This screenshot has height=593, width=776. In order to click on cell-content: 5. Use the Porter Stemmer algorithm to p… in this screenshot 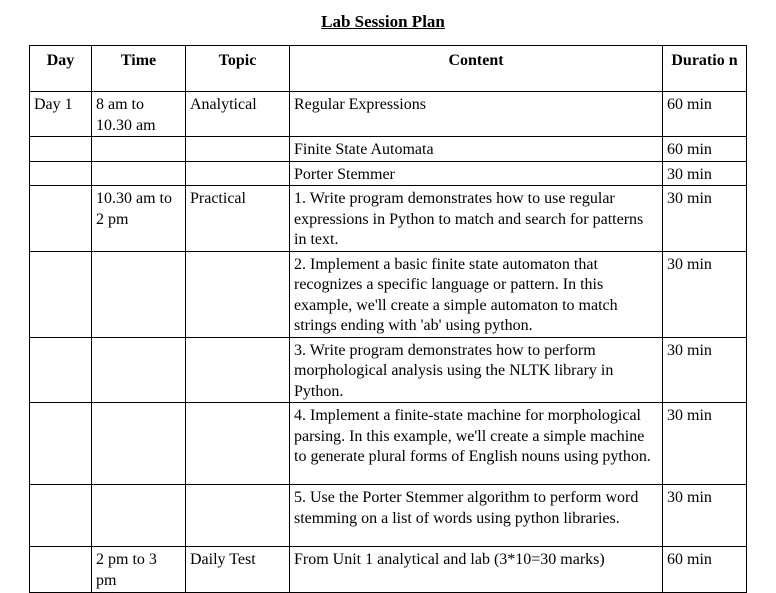, I will do `click(476, 515)`.